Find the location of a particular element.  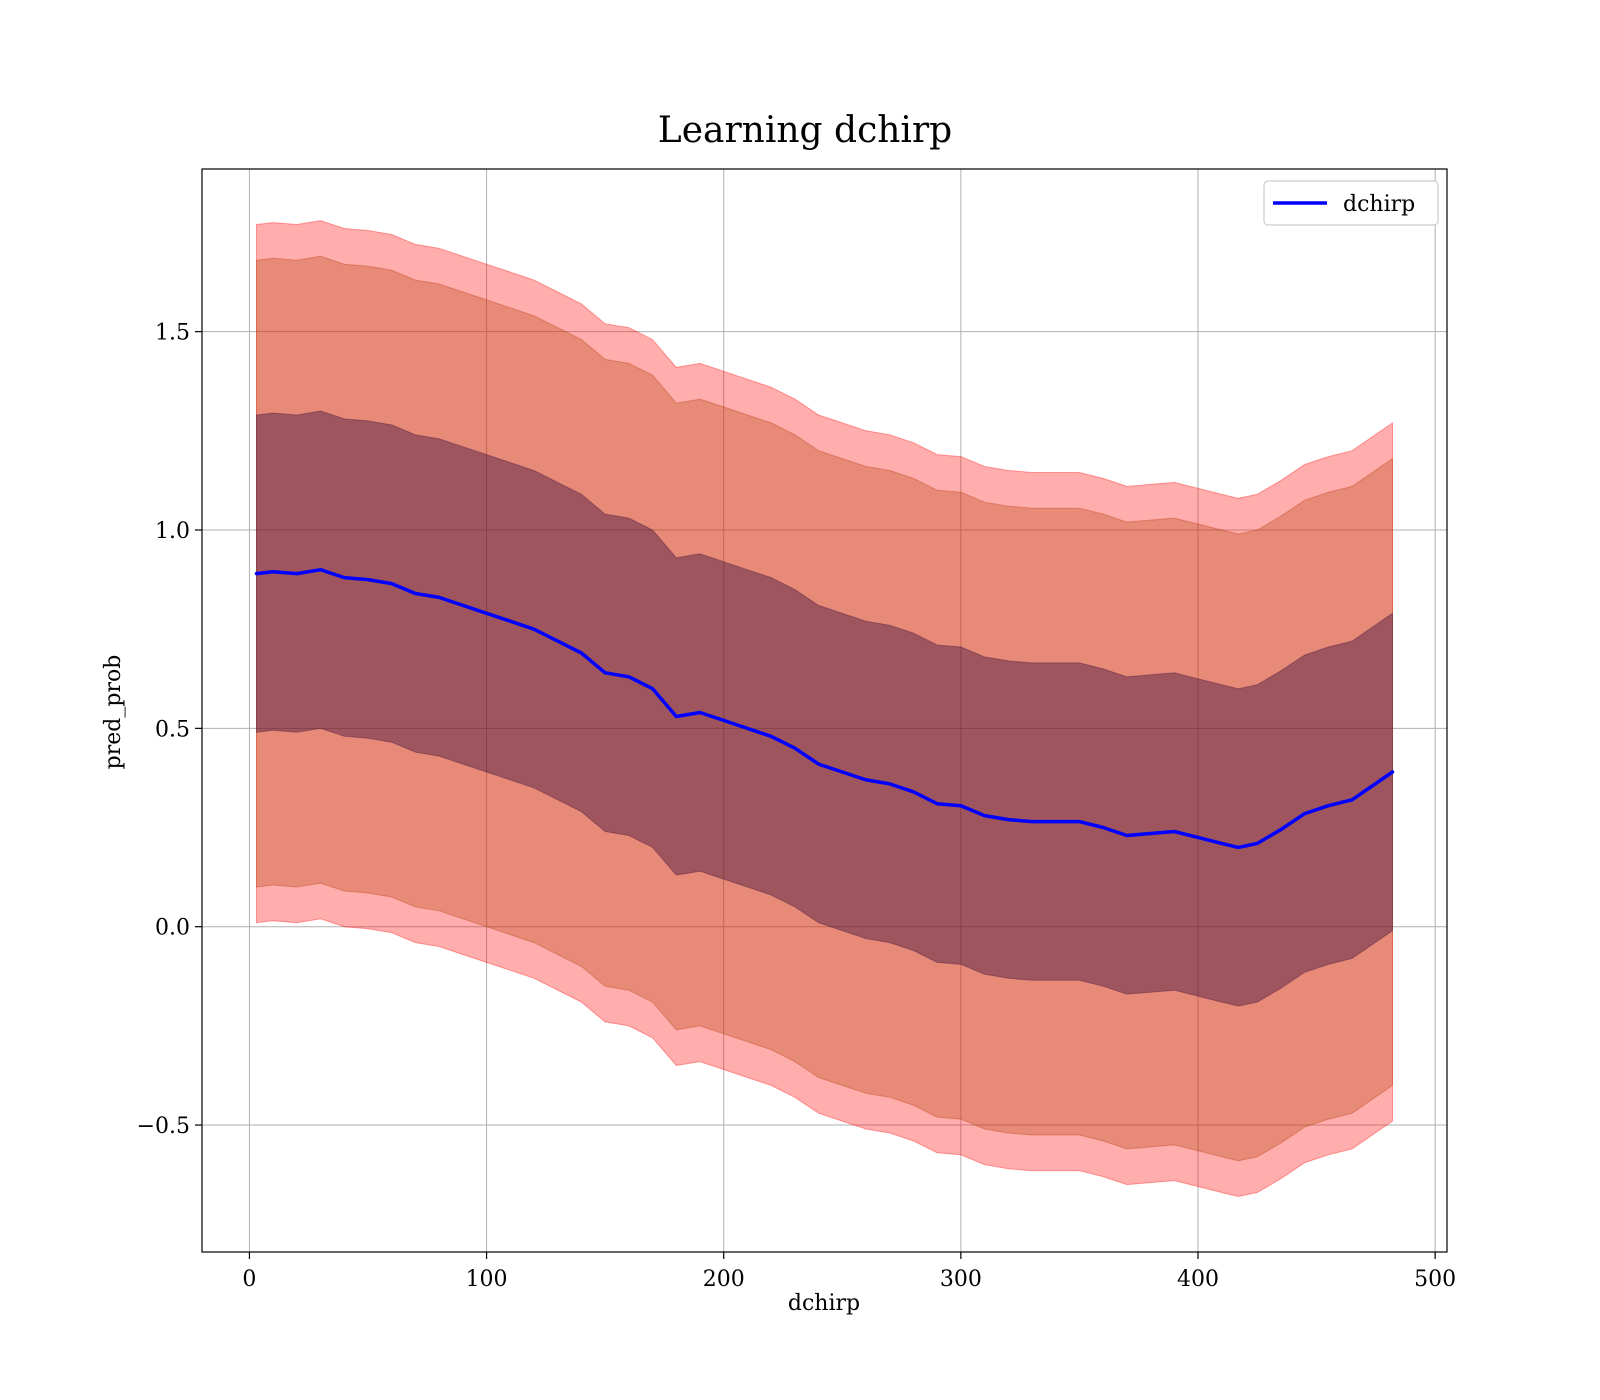

legend: dchirp is located at coordinates (1351, 203).